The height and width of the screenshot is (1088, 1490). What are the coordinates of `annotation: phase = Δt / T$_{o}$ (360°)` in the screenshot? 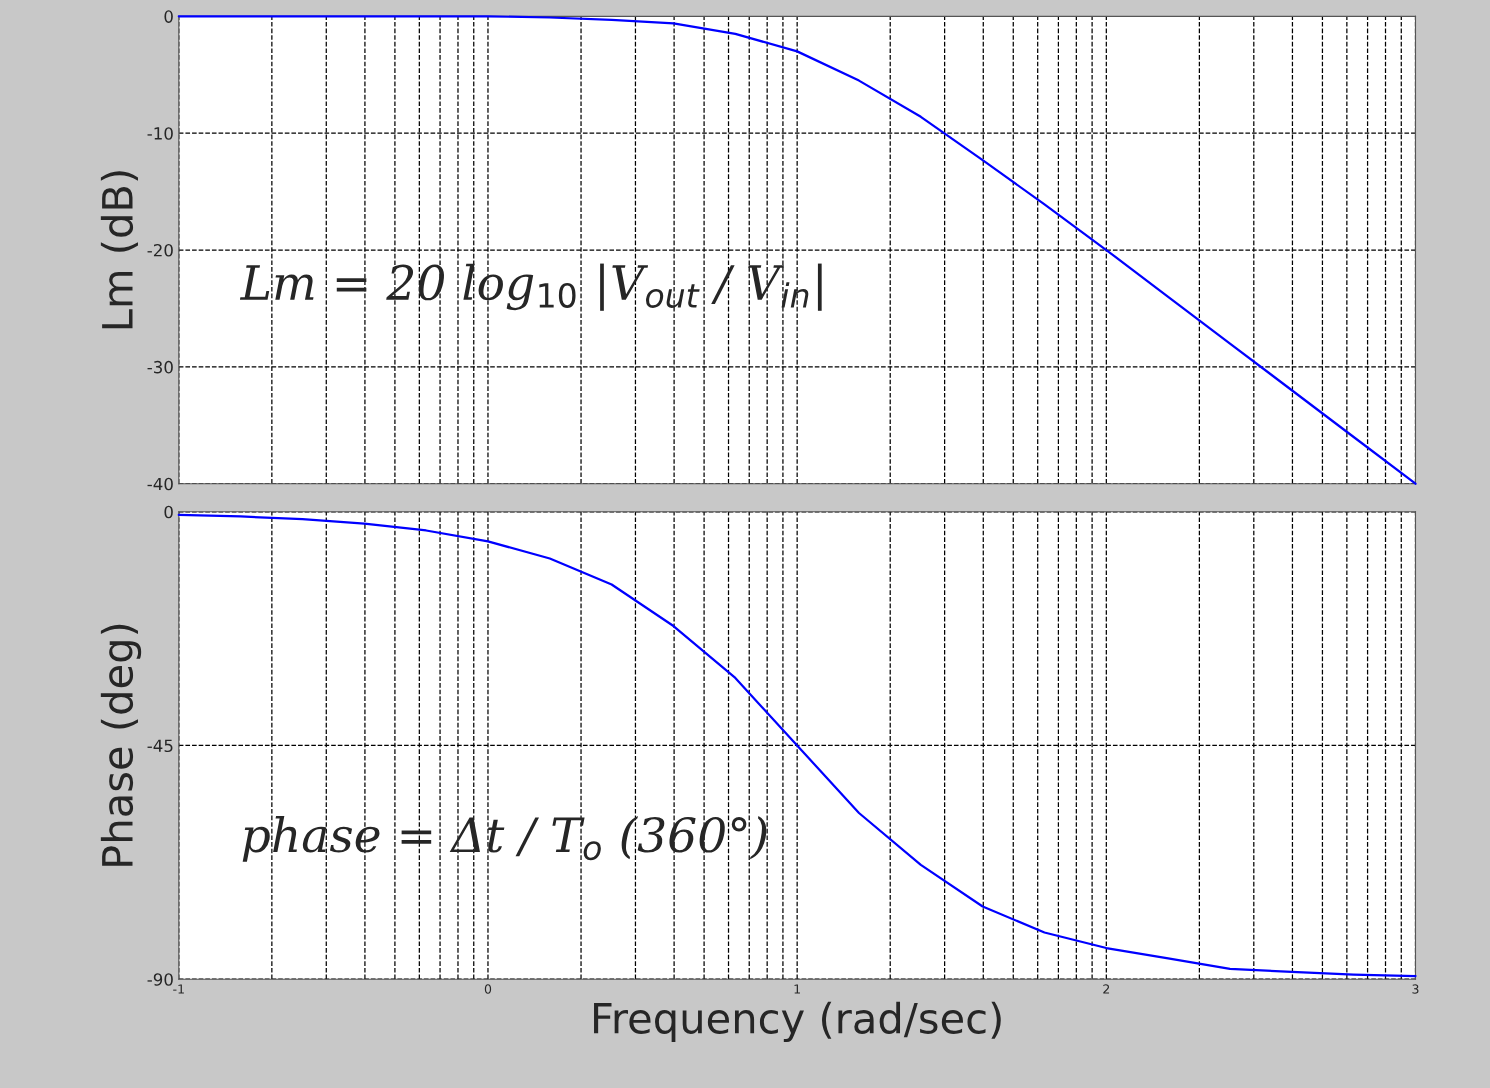 It's located at (504, 839).